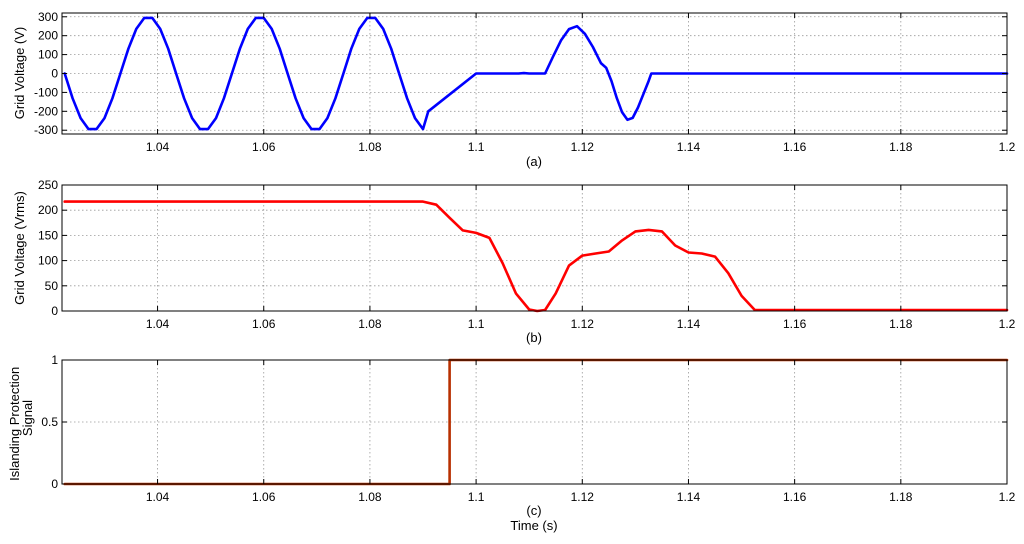 Image resolution: width=1024 pixels, height=544 pixels. I want to click on y-tick-label: 50, so click(52, 286).